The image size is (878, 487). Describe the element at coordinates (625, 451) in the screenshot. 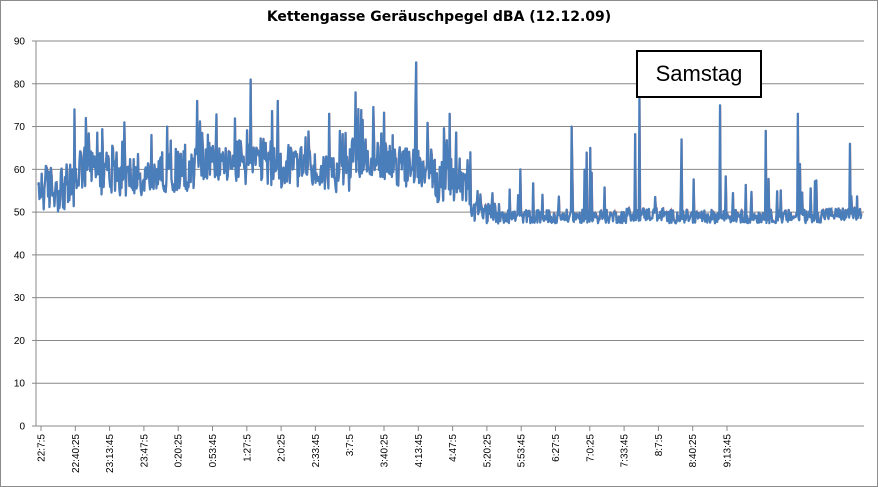

I see `x-tick-label: 7:33:45` at that location.